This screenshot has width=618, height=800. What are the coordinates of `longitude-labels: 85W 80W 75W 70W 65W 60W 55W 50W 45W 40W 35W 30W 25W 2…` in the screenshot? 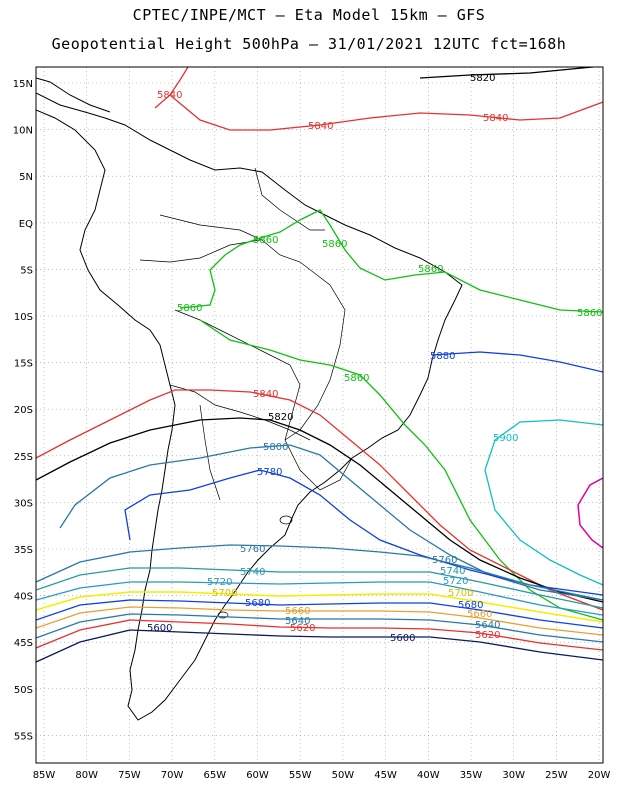 It's located at (322, 775).